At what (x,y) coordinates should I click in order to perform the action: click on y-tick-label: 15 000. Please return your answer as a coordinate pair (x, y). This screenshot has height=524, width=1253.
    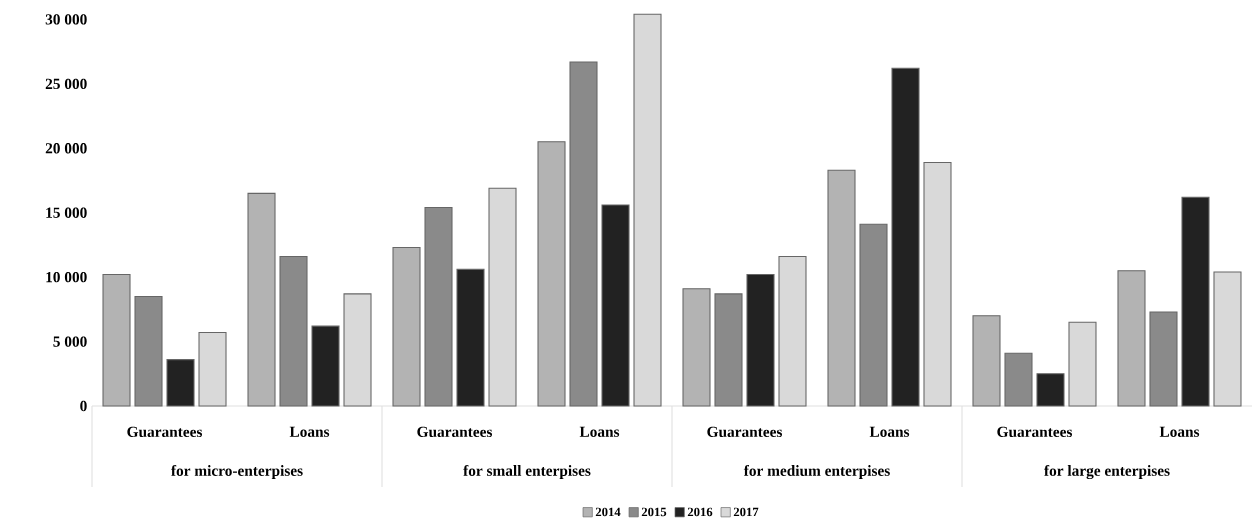
    Looking at the image, I should click on (66, 212).